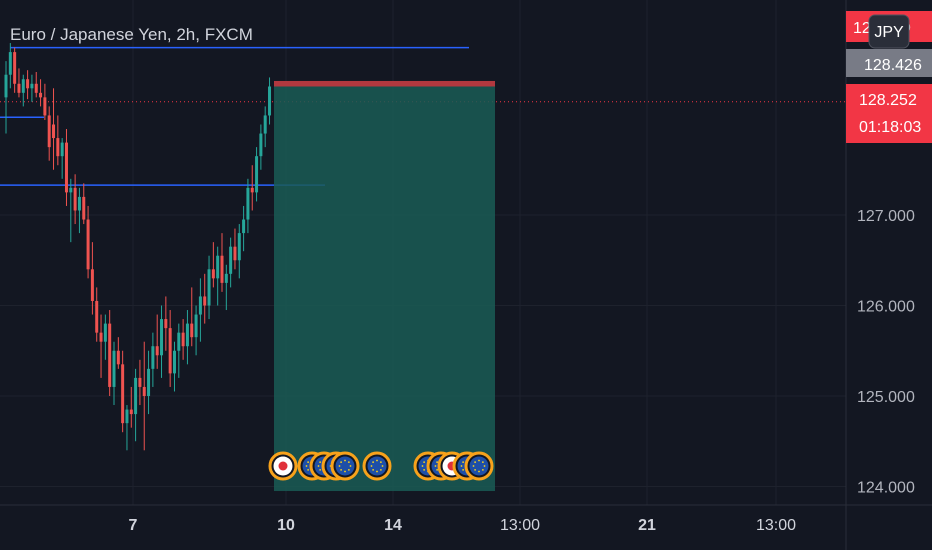 The image size is (932, 550). What do you see at coordinates (463, 525) in the screenshot?
I see `time-axis: 7 10 14 13:00 21 13:00` at bounding box center [463, 525].